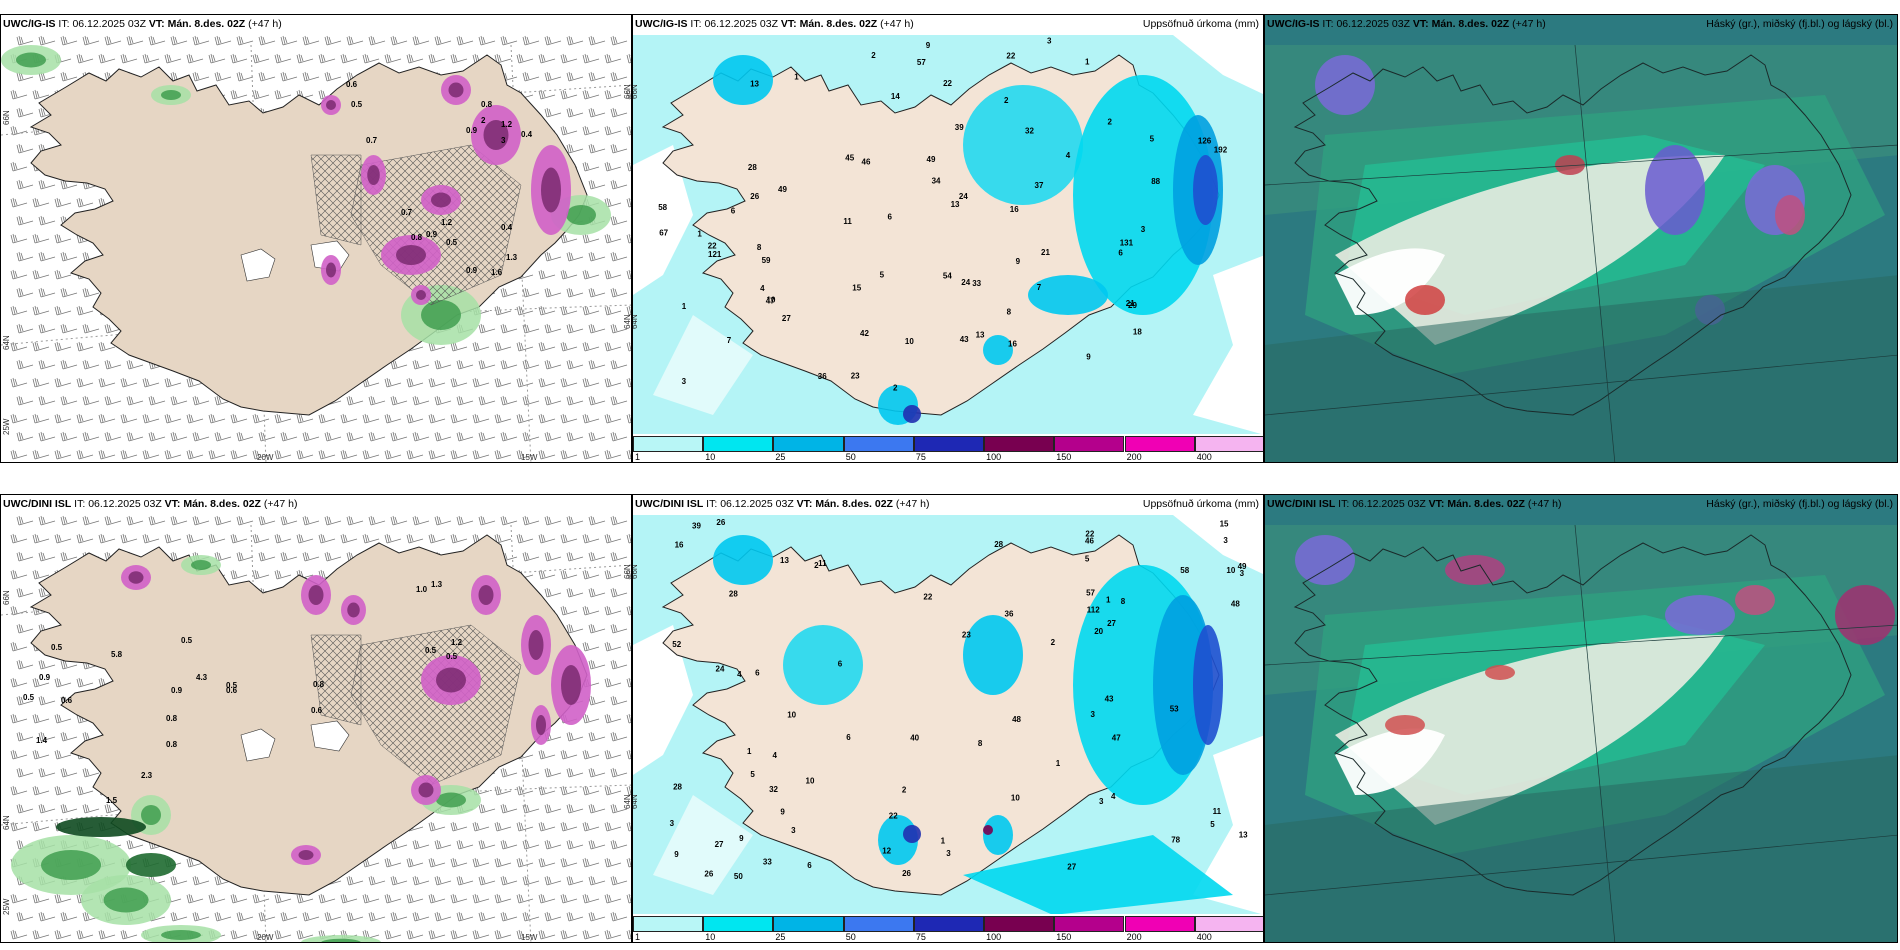  I want to click on colorbar-label: 1, so click(638, 937).